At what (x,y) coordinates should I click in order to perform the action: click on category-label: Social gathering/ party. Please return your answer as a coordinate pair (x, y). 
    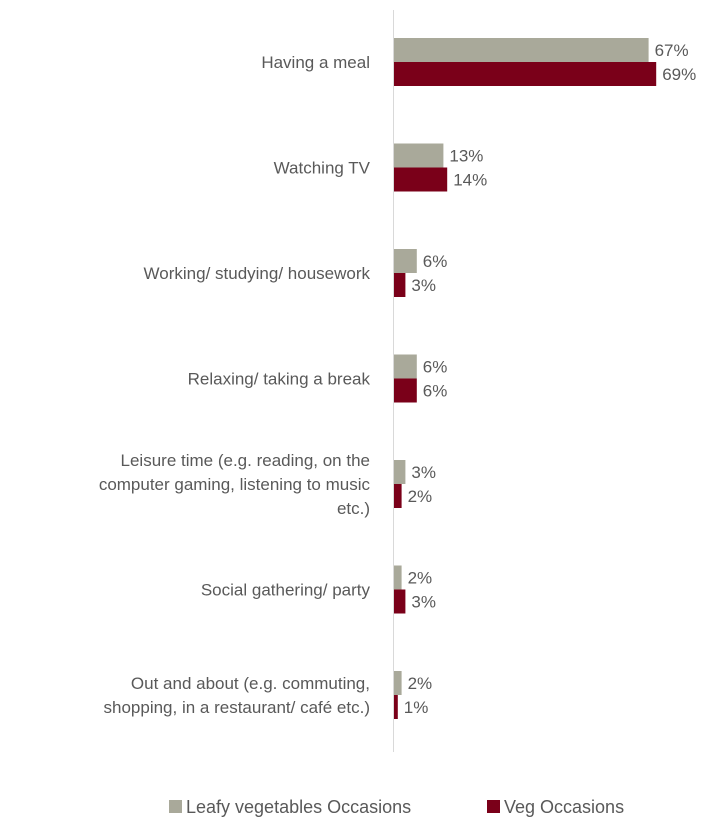
    Looking at the image, I should click on (286, 590).